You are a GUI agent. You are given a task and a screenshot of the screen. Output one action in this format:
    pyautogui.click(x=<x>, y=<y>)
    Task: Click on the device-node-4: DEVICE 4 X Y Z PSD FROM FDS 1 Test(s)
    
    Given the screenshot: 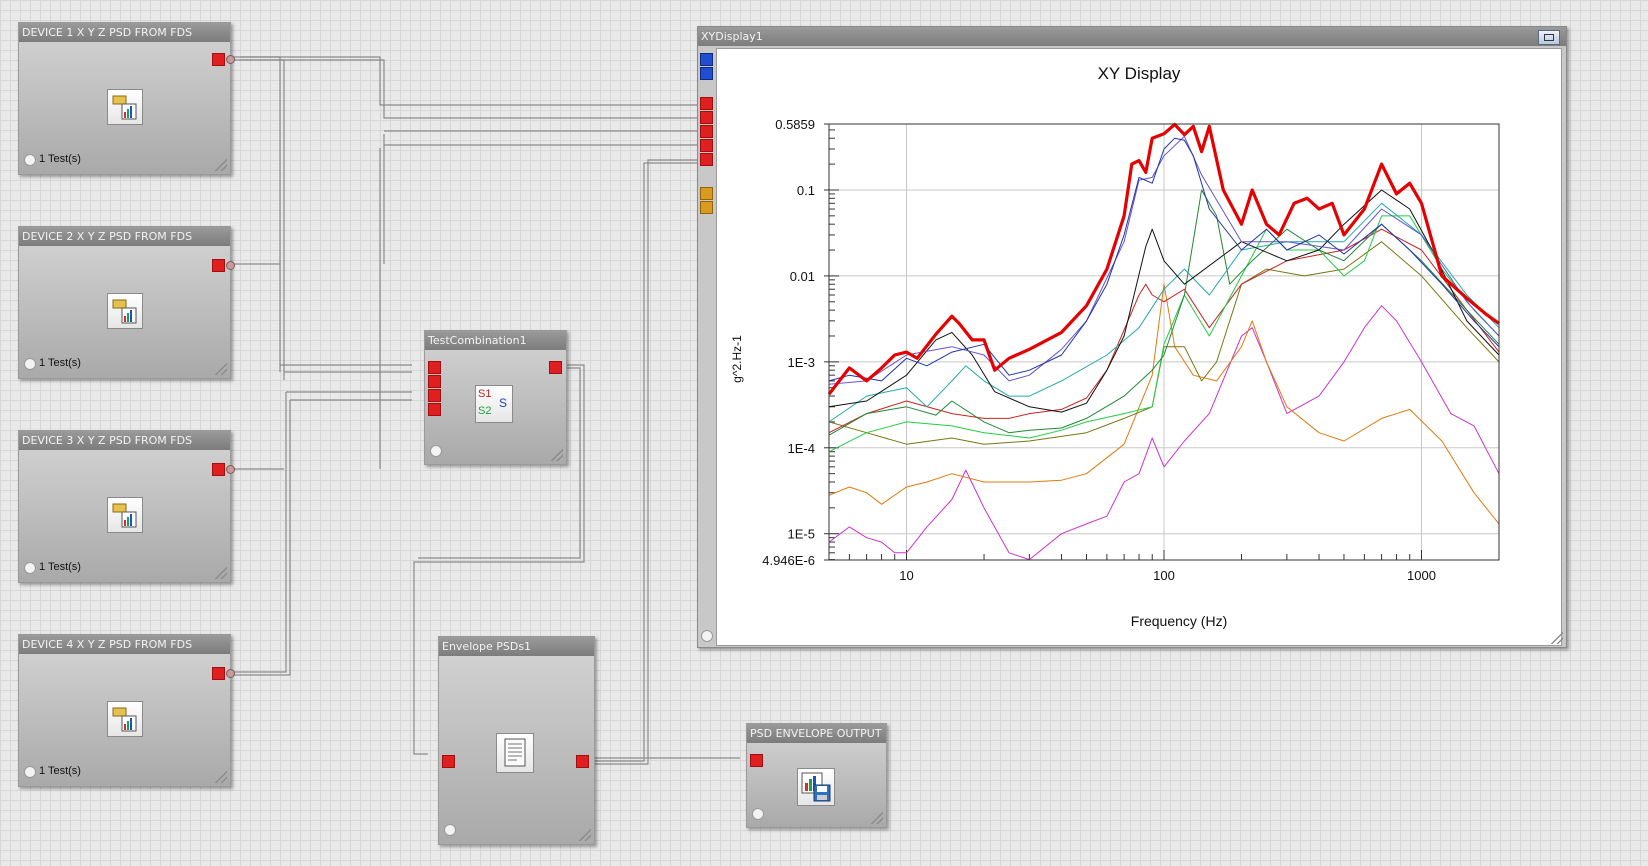 What is the action you would take?
    pyautogui.click(x=126, y=710)
    